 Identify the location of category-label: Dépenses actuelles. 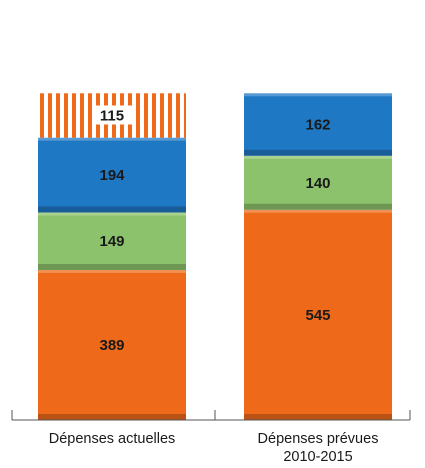
(112, 439).